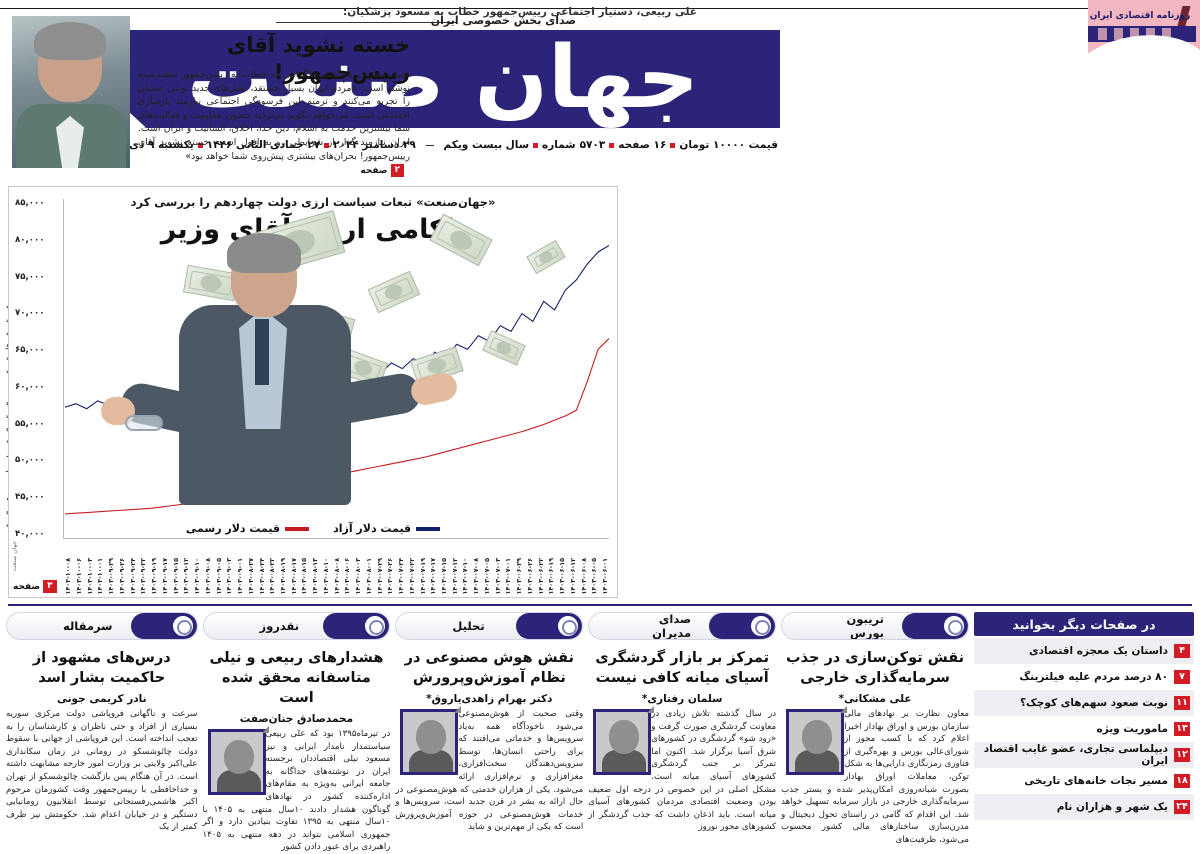 This screenshot has height=854, width=1200. I want to click on section-author: نادر کریمی جونی, so click(101, 699).